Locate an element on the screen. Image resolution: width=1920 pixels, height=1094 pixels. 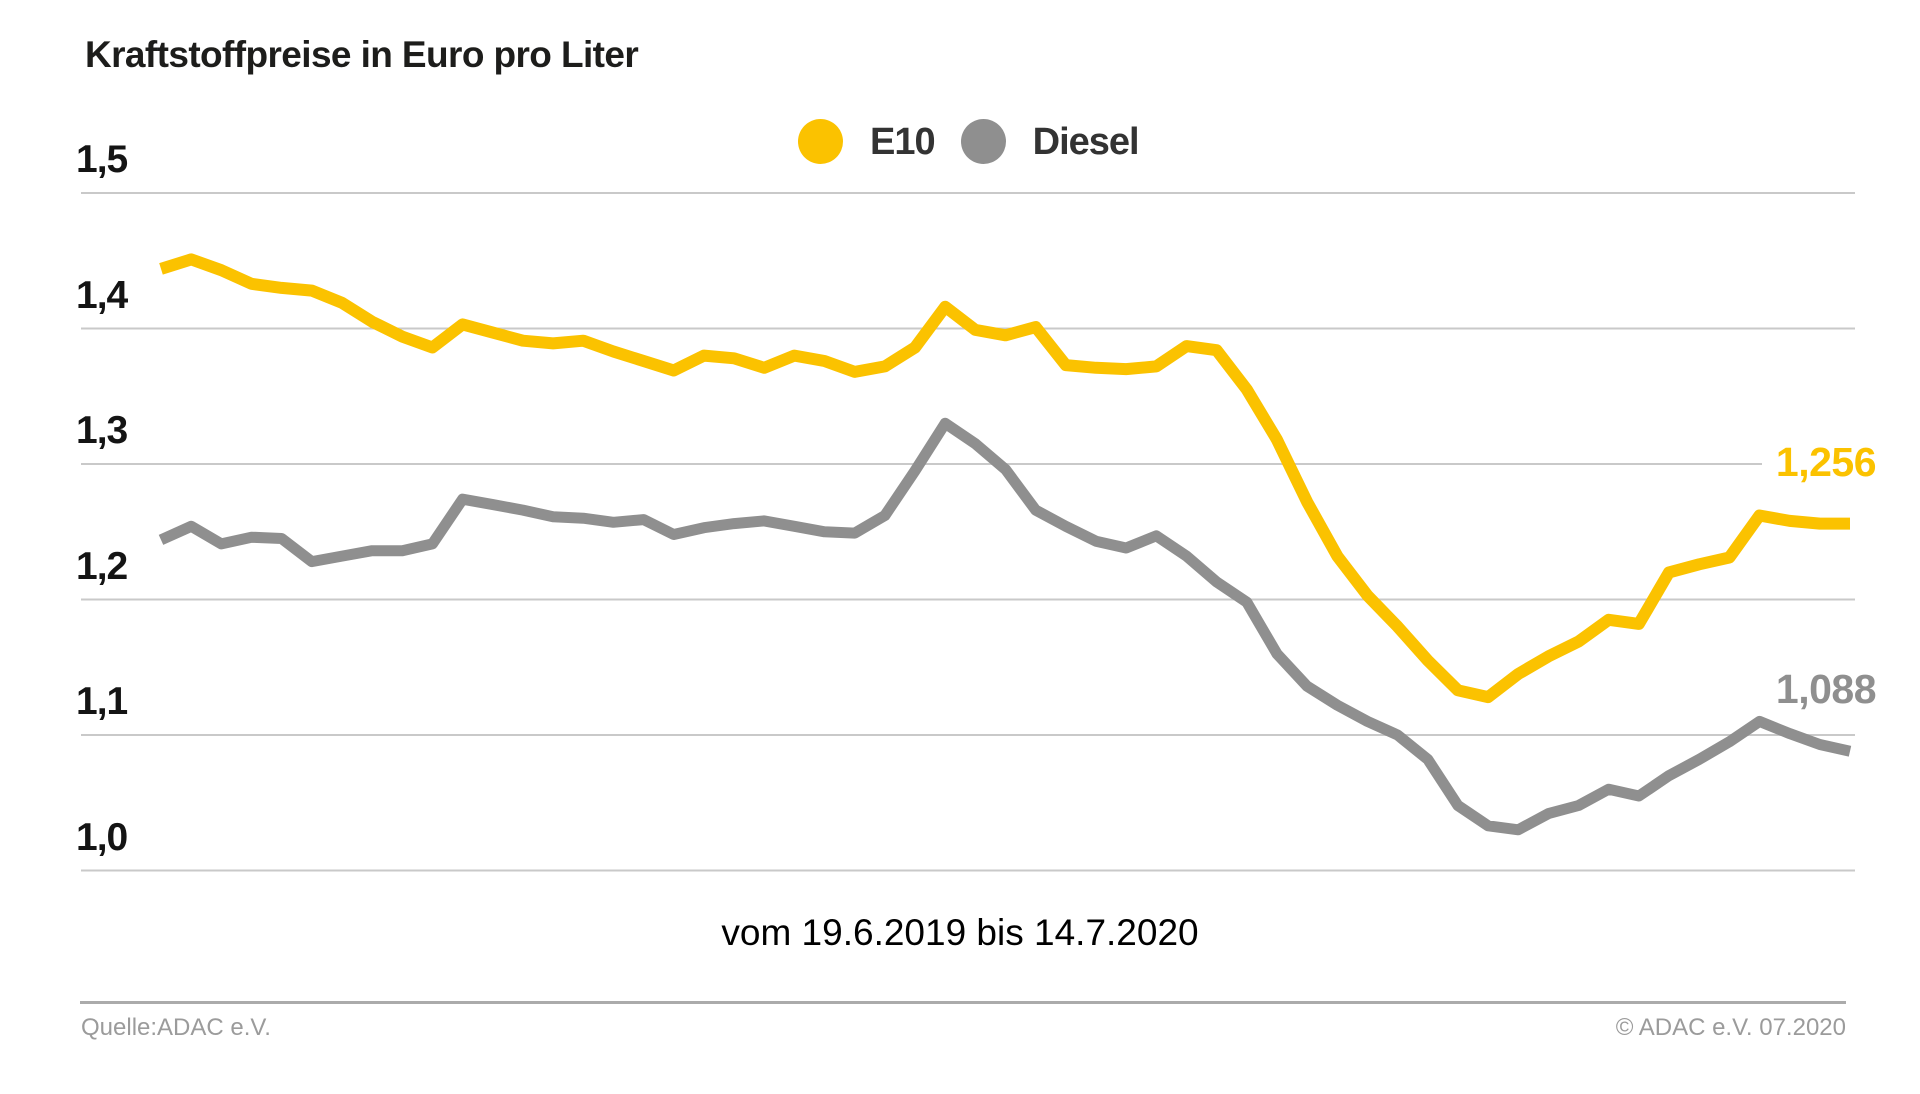
footer-copyright: © ADAC e.V. 07.2020 is located at coordinates (1730, 1027).